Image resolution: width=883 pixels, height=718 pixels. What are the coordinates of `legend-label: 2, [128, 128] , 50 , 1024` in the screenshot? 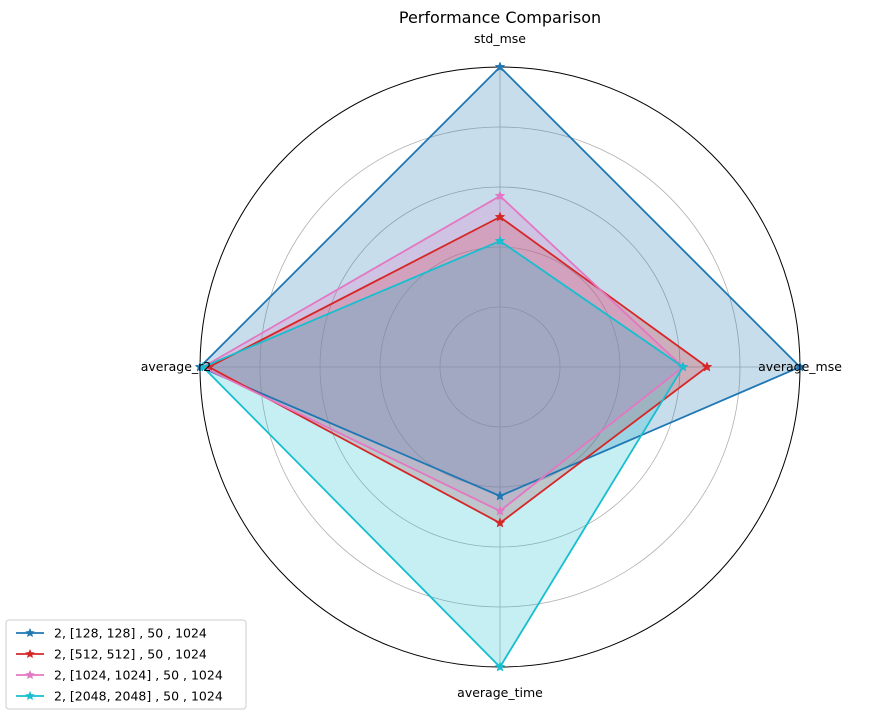 It's located at (130, 633).